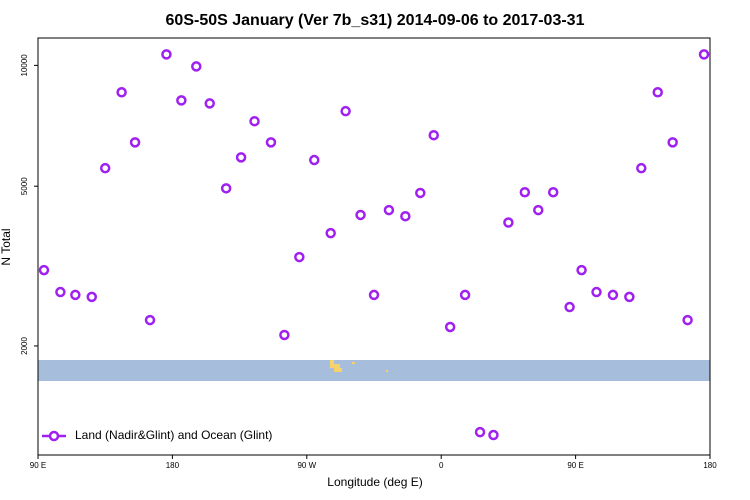 The width and height of the screenshot is (750, 500). What do you see at coordinates (24, 346) in the screenshot?
I see `y-tick-label: 2000` at bounding box center [24, 346].